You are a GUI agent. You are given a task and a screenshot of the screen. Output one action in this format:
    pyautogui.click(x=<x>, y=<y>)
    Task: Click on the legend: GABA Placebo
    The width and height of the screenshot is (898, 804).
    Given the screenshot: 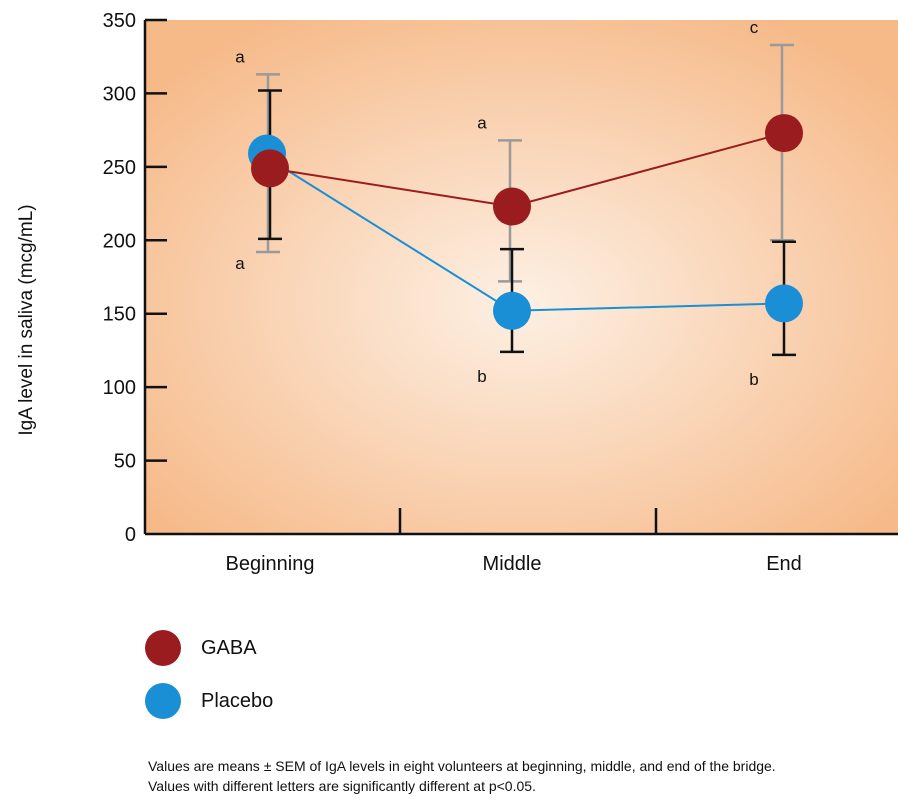 What is the action you would take?
    pyautogui.click(x=209, y=681)
    